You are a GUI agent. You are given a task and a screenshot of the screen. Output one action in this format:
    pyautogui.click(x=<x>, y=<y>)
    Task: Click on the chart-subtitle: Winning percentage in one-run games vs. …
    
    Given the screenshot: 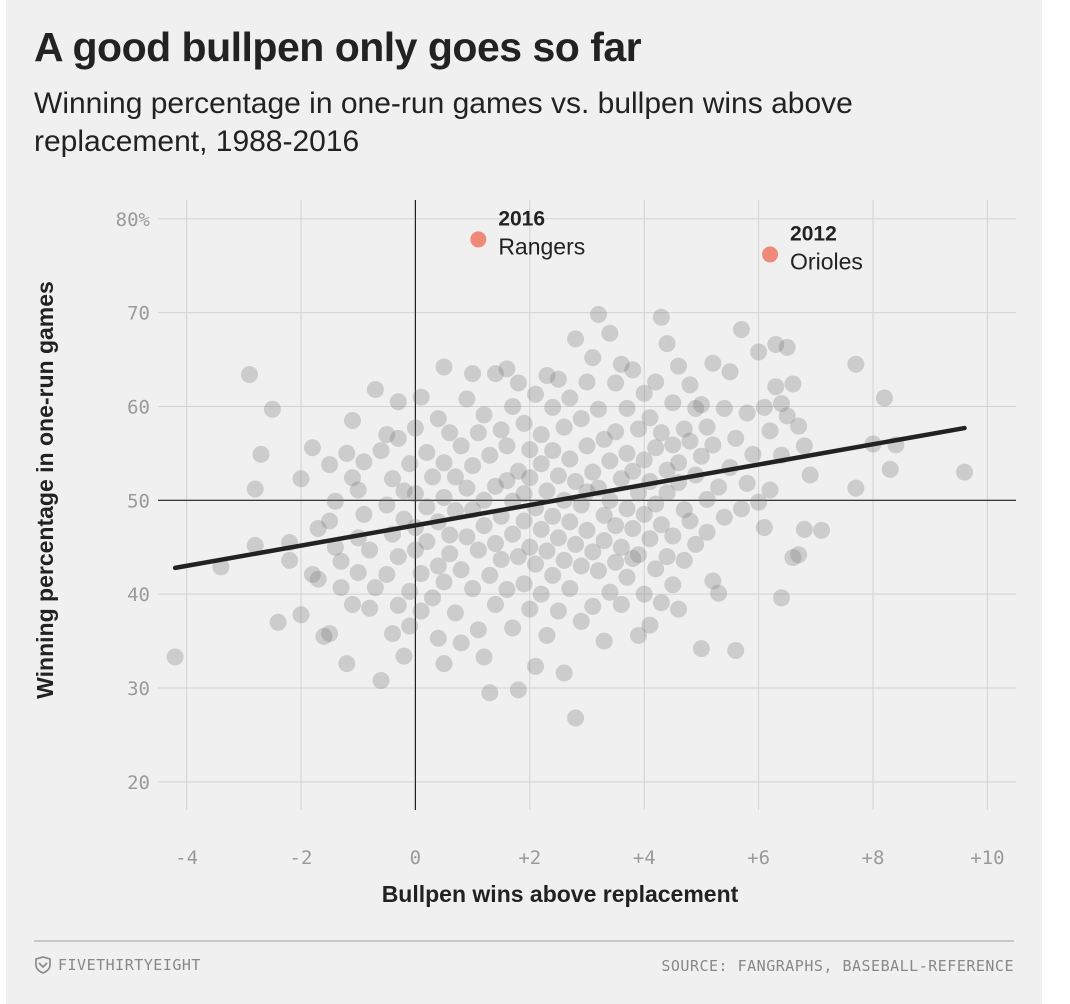 What is the action you would take?
    pyautogui.click(x=443, y=122)
    